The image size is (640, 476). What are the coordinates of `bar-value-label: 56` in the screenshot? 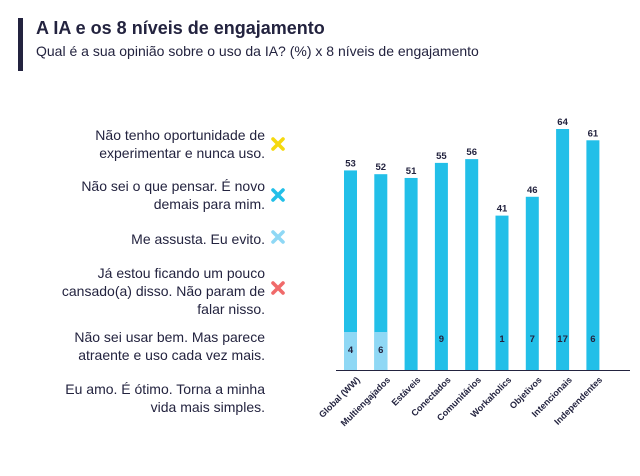 It's located at (471, 152).